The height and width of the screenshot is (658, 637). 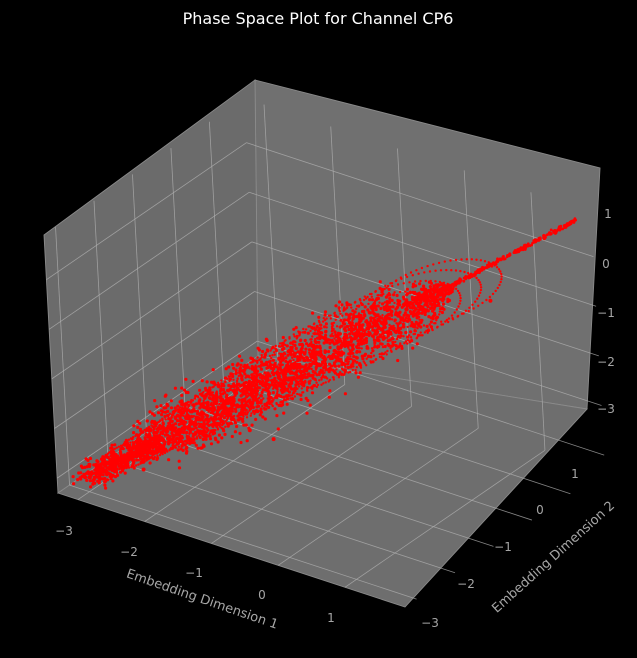 What do you see at coordinates (178, 277) in the screenshot?
I see `left-wall-gridline` at bounding box center [178, 277].